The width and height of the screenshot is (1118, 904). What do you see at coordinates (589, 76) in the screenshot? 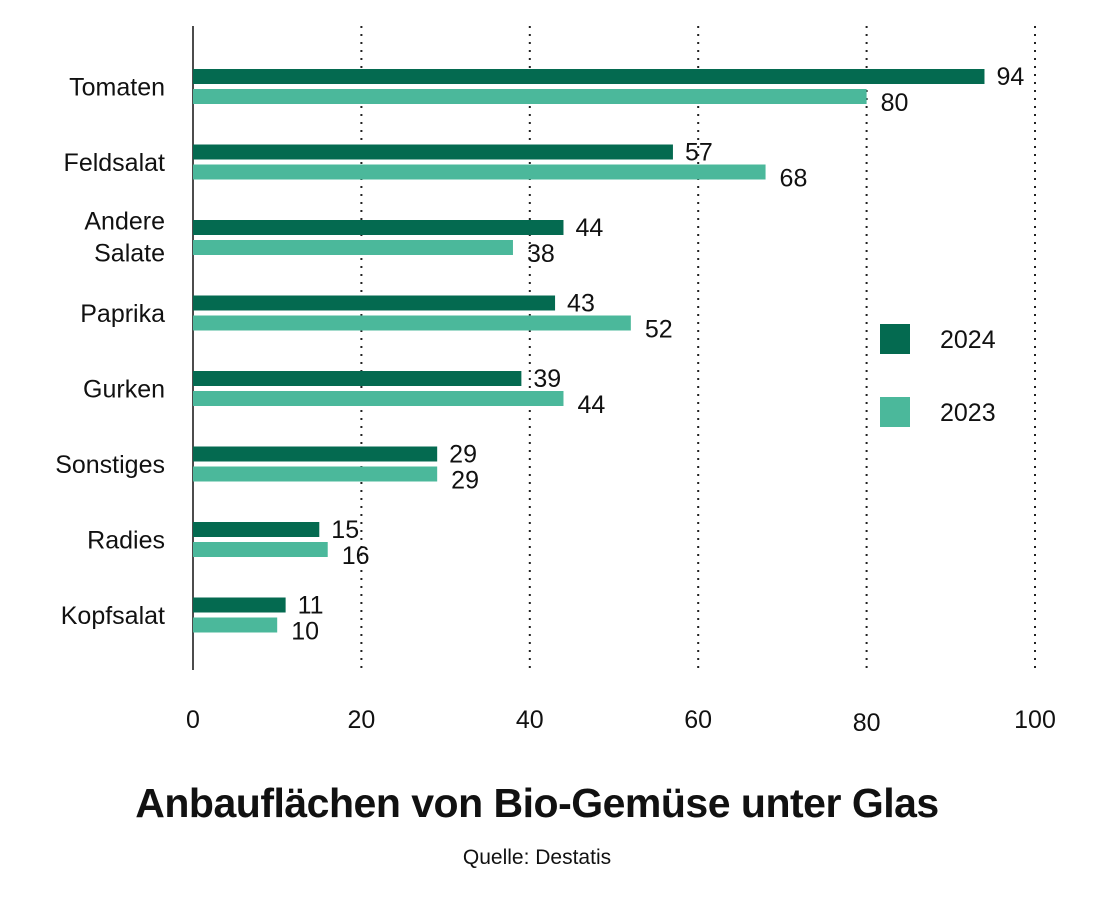
I see `bar-2024-tomaten` at bounding box center [589, 76].